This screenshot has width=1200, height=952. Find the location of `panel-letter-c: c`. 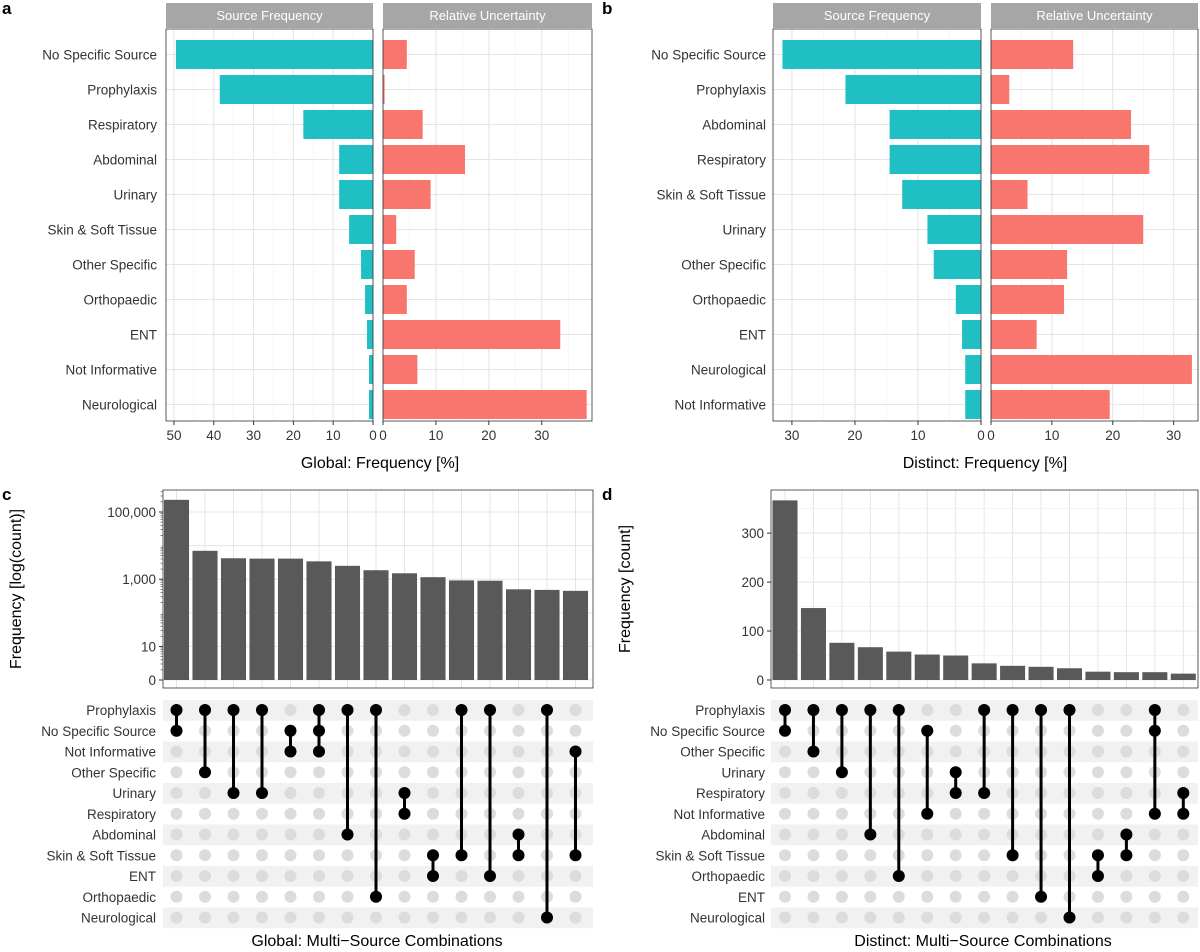

panel-letter-c: c is located at coordinates (6, 494).